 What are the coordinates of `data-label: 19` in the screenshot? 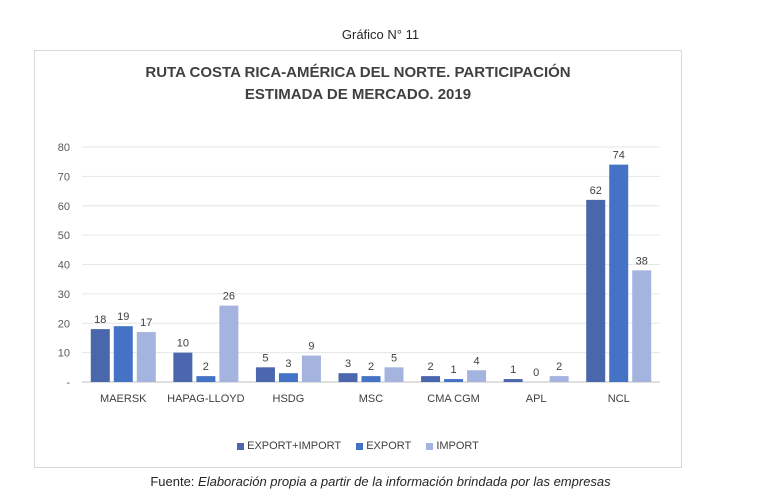 It's located at (123, 317).